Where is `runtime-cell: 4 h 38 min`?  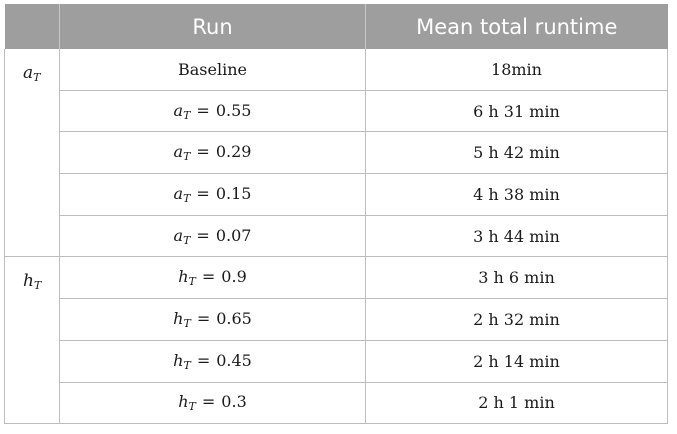 runtime-cell: 4 h 38 min is located at coordinates (516, 194).